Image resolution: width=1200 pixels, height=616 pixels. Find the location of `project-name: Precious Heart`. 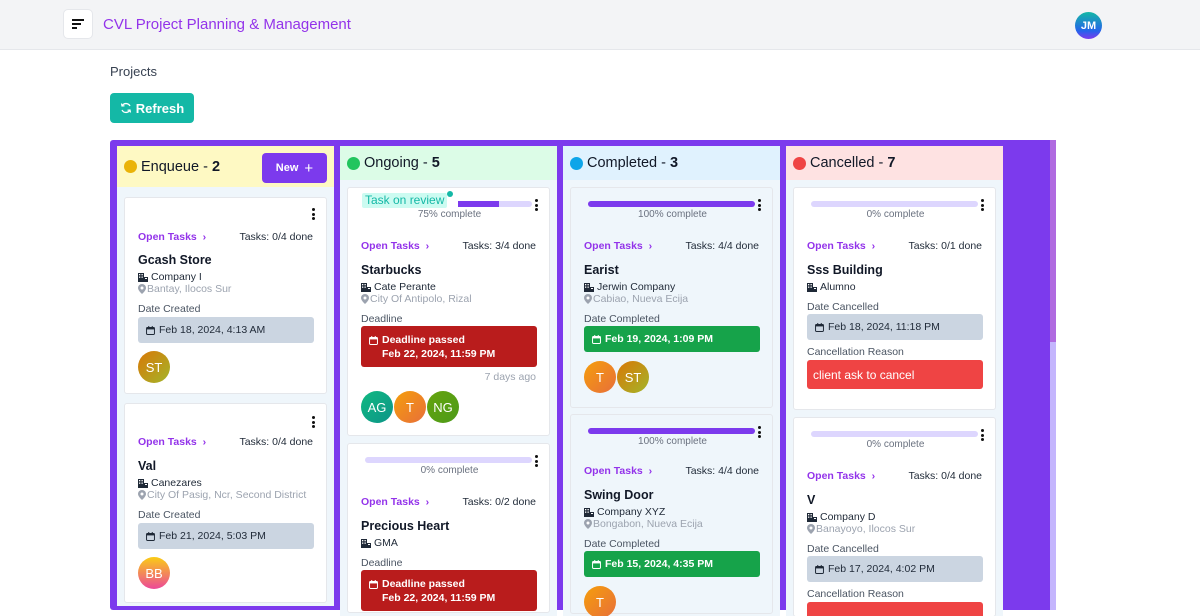

project-name: Precious Heart is located at coordinates (405, 526).